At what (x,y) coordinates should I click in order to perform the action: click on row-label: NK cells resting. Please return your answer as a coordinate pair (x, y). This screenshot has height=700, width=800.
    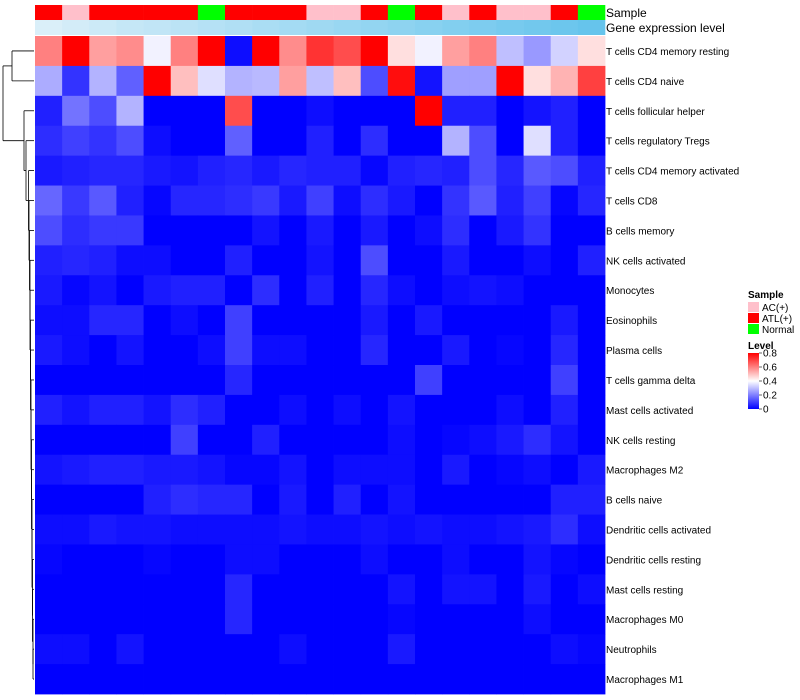
    Looking at the image, I should click on (640, 441).